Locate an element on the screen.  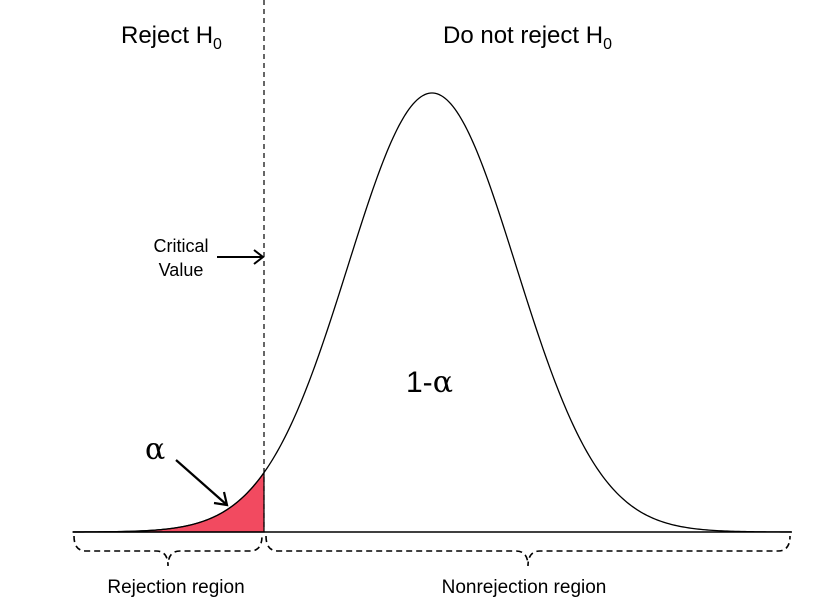
rejection-region-brace is located at coordinates (168, 551).